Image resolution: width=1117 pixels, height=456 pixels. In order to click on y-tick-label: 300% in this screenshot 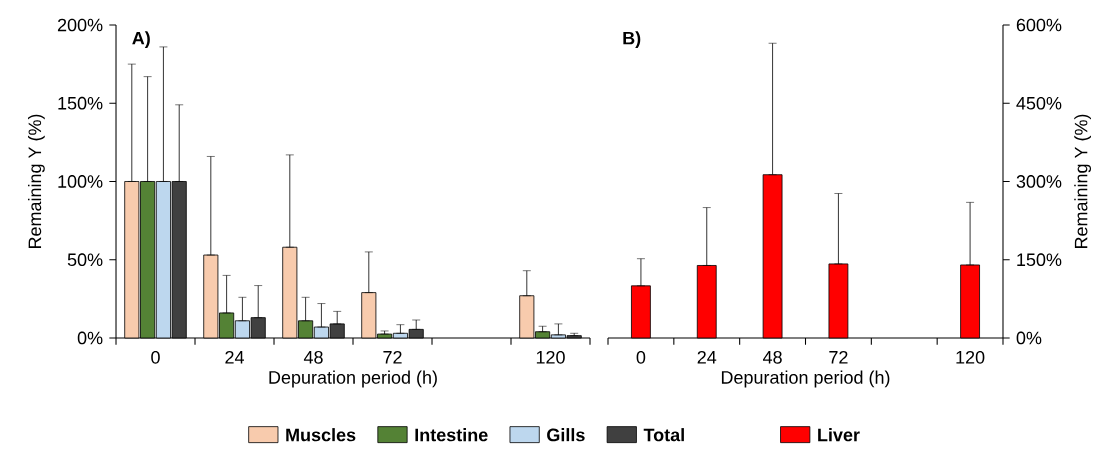, I will do `click(1039, 181)`.